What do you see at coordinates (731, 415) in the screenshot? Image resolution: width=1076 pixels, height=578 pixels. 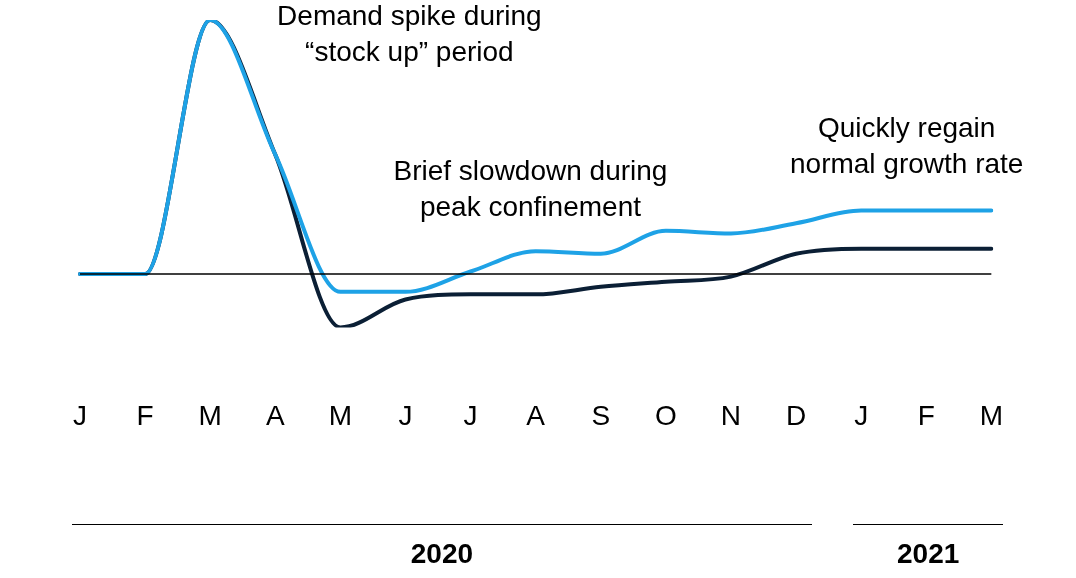 I see `x-tick-label: N` at bounding box center [731, 415].